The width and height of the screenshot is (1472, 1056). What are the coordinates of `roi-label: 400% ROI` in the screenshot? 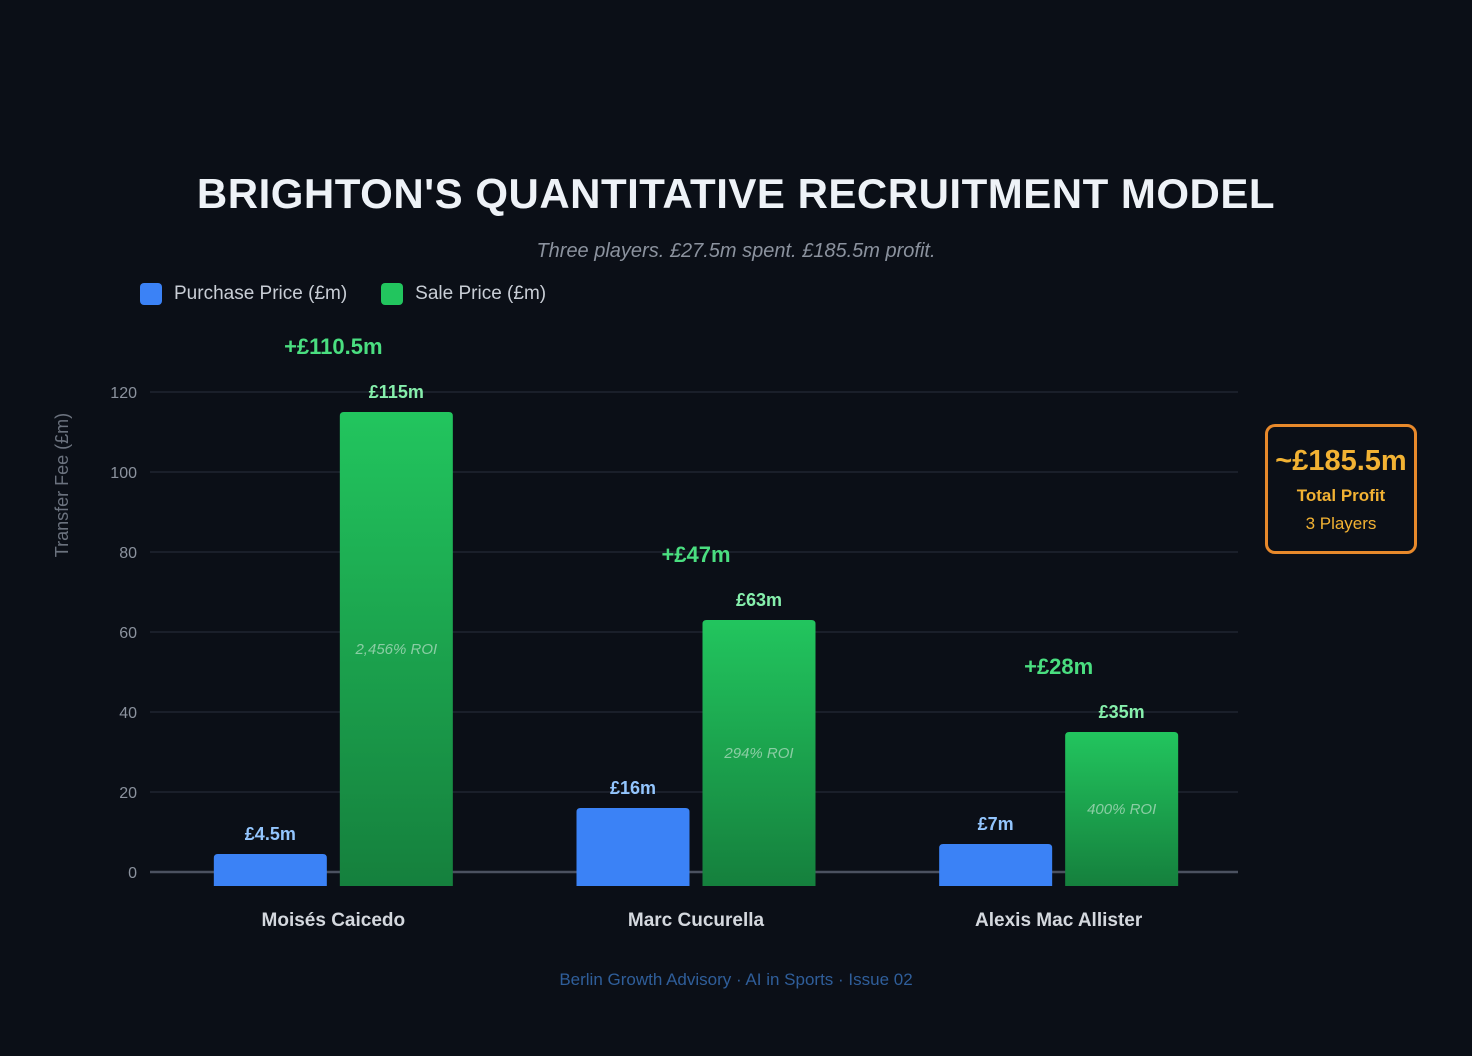 It's located at (1121, 809).